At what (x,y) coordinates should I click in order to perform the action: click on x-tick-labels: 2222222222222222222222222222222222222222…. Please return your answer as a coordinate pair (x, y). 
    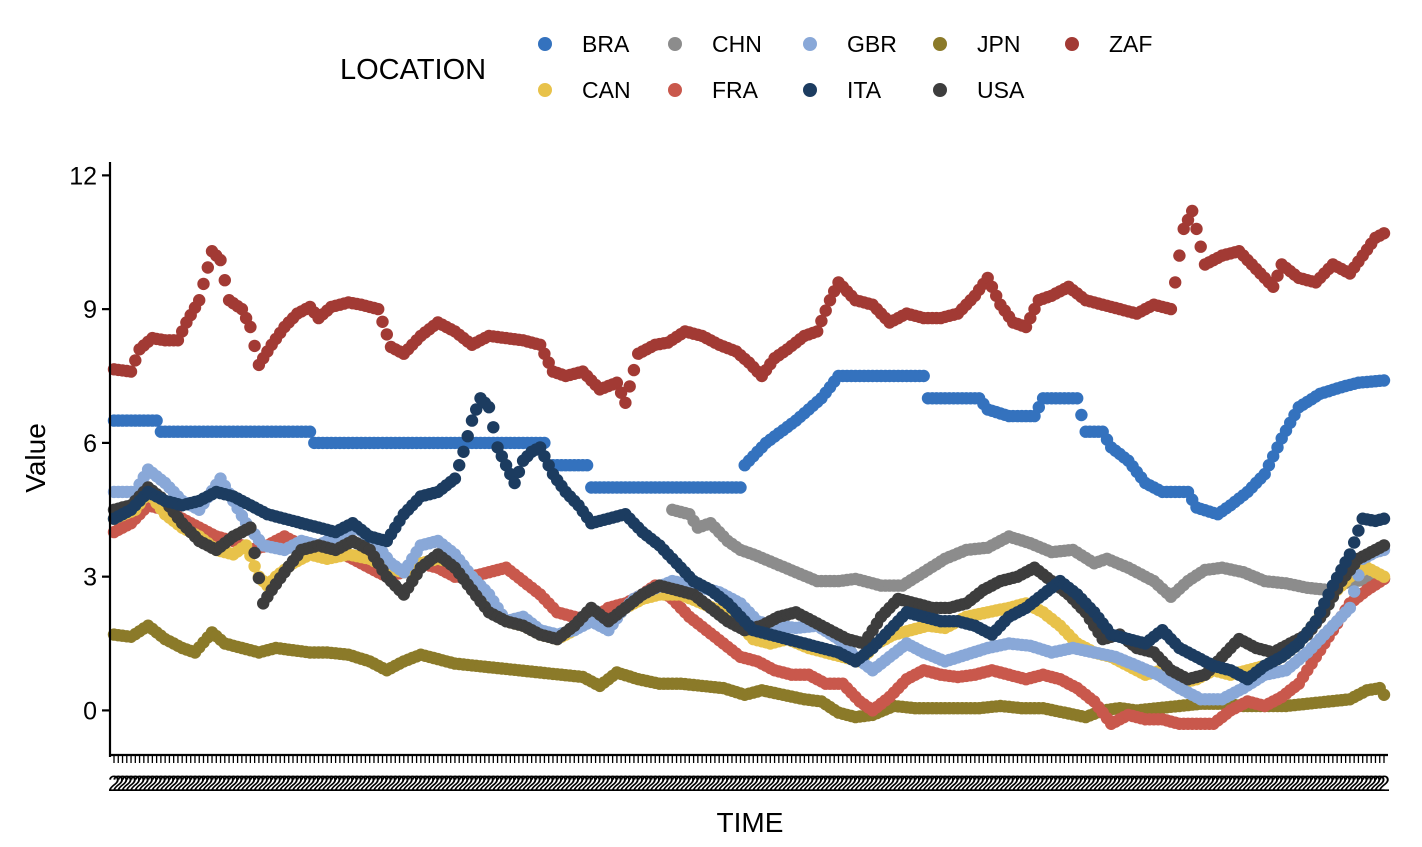
    Looking at the image, I should click on (749, 783).